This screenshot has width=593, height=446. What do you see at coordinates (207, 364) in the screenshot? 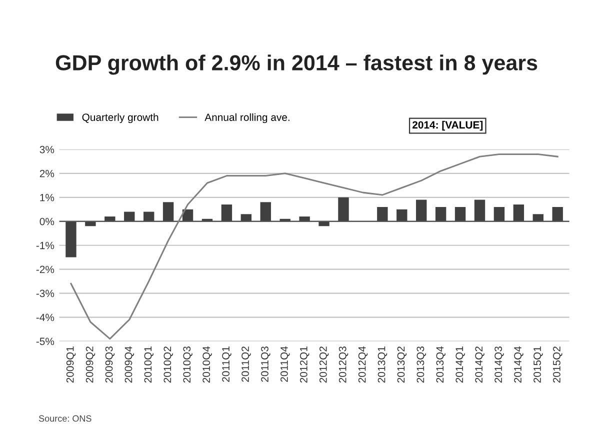
I see `x-tick-label: 2010Q4` at bounding box center [207, 364].